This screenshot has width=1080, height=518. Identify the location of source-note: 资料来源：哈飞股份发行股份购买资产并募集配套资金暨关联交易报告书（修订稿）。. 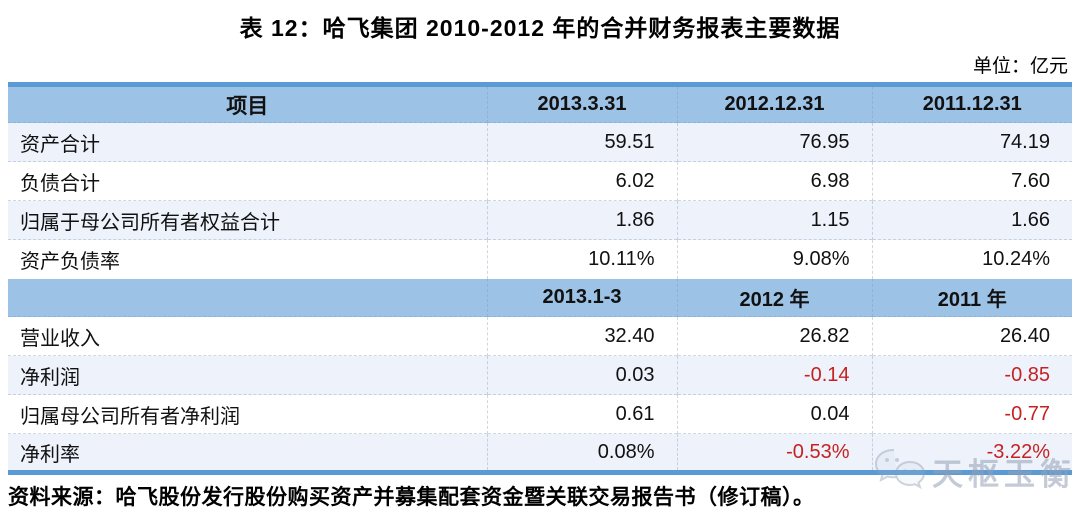
(411, 497).